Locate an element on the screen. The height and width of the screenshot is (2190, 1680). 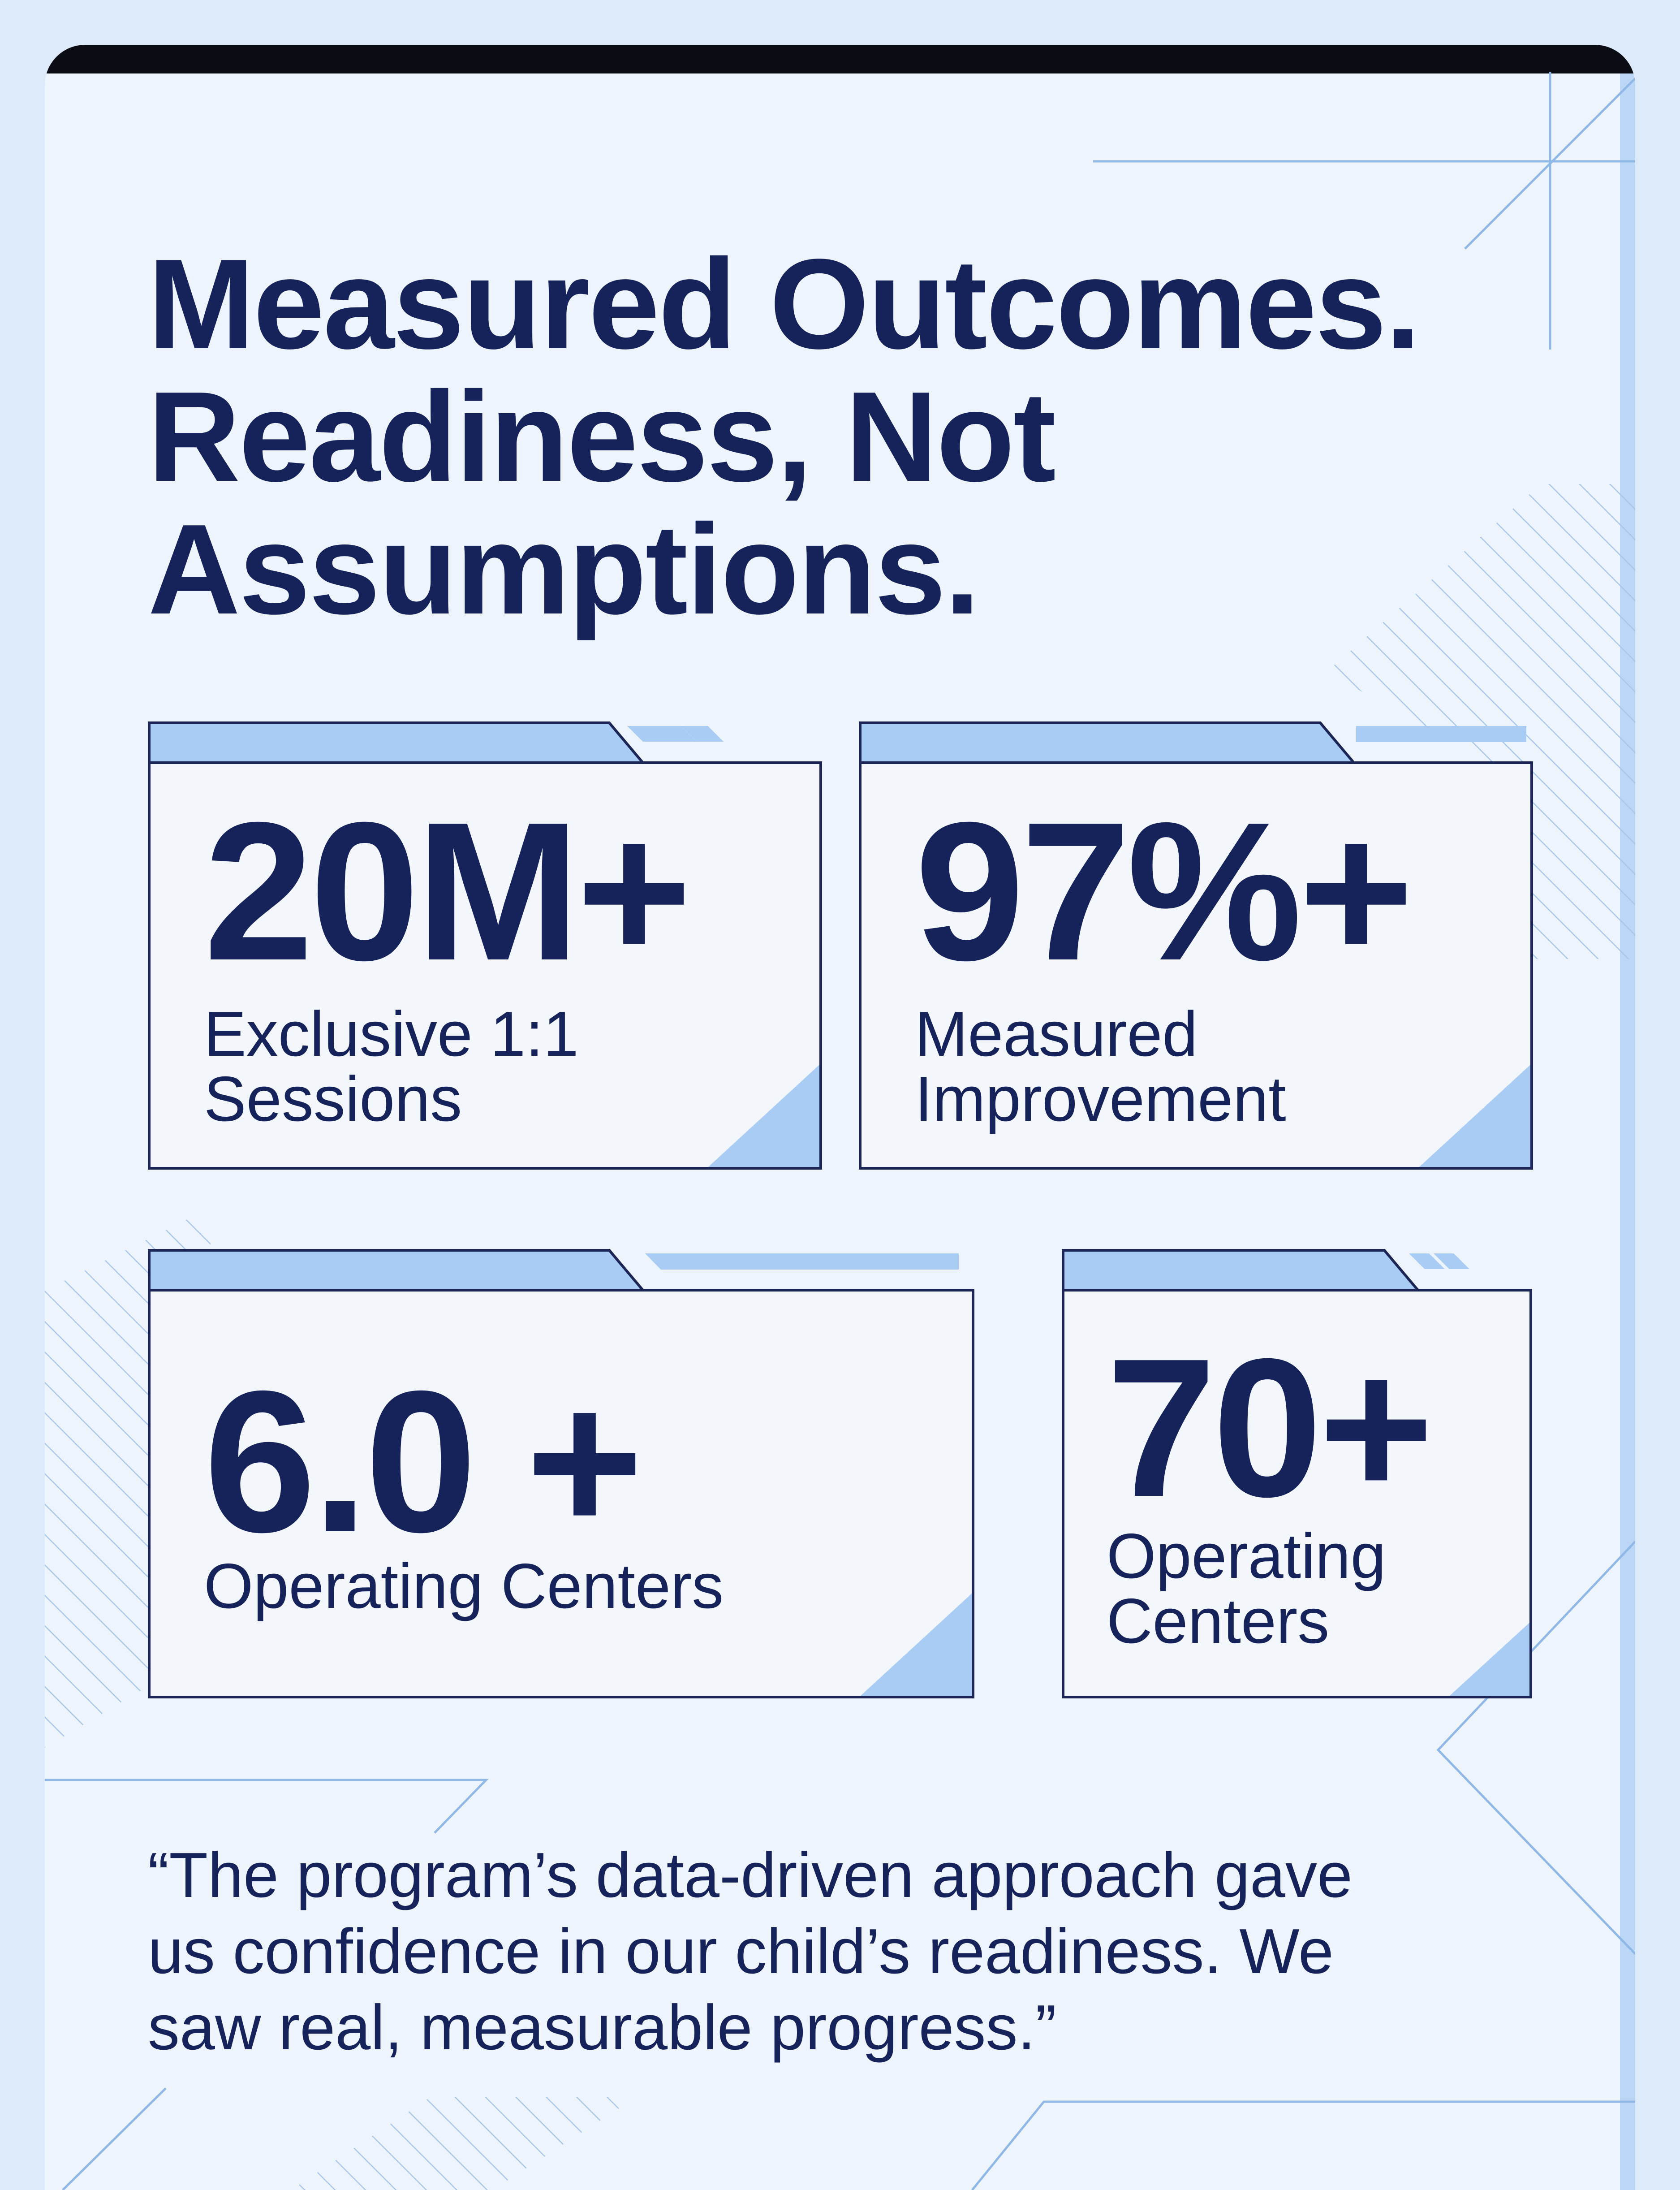
stat-label: Measured Improvement is located at coordinates (1100, 1067).